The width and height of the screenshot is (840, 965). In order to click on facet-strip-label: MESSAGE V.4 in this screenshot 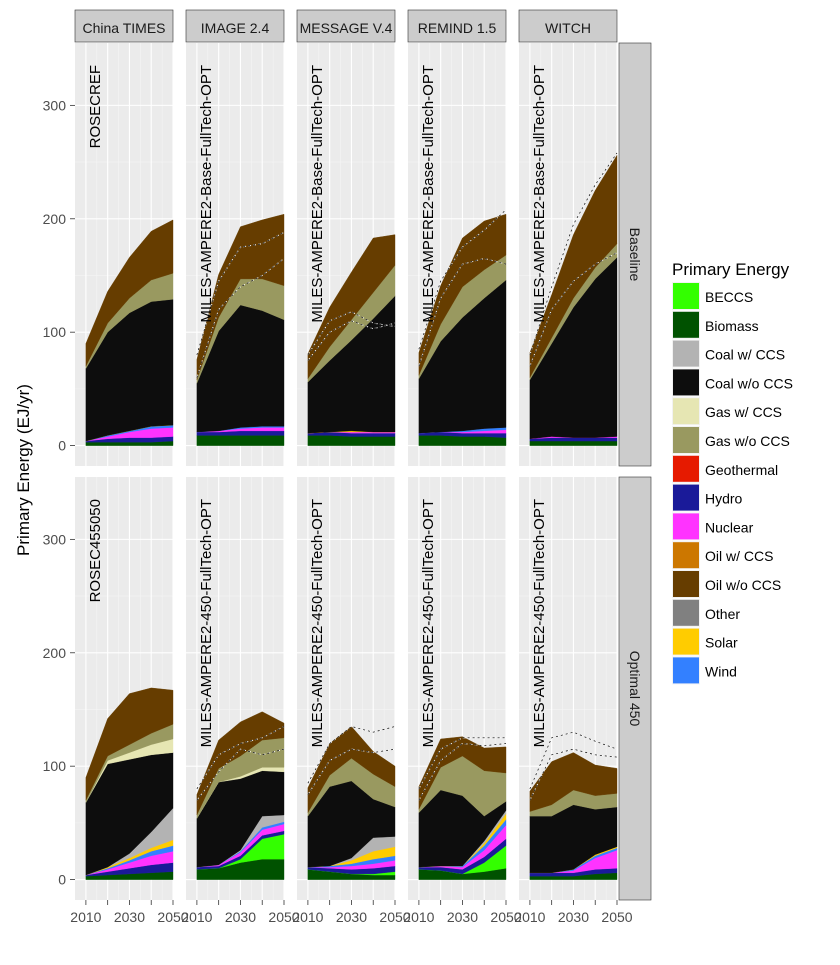, I will do `click(346, 28)`.